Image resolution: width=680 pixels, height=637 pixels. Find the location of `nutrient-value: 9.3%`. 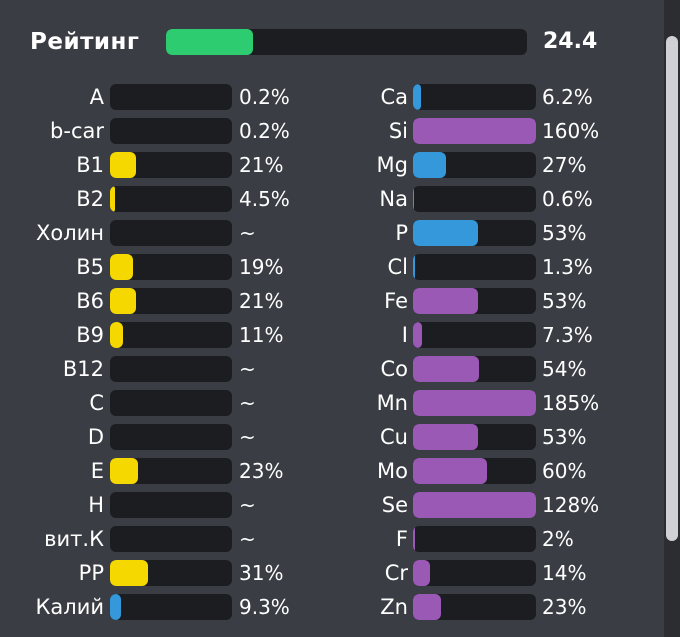

nutrient-value: 9.3% is located at coordinates (264, 607).